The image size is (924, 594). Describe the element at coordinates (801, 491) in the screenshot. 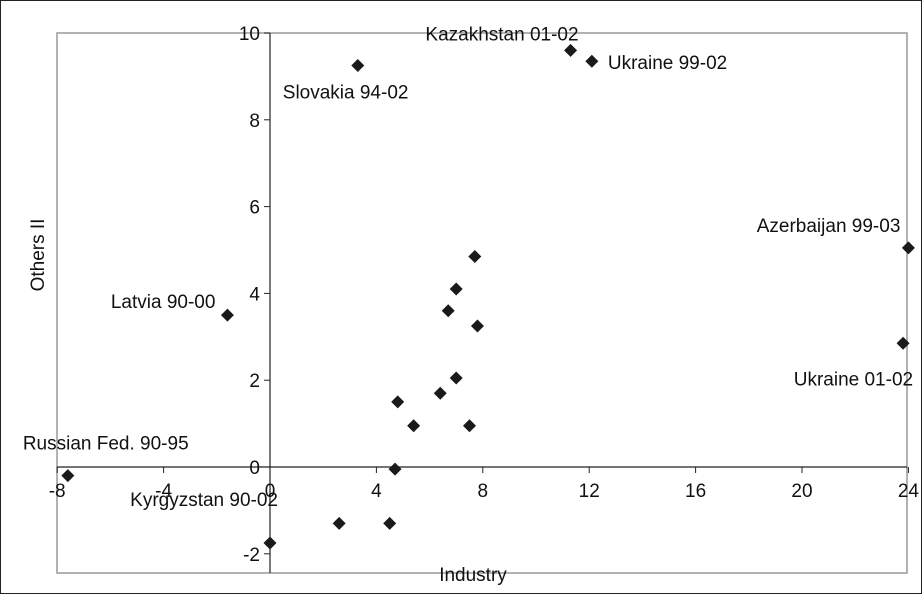

I see `x-tick-label: 20` at that location.